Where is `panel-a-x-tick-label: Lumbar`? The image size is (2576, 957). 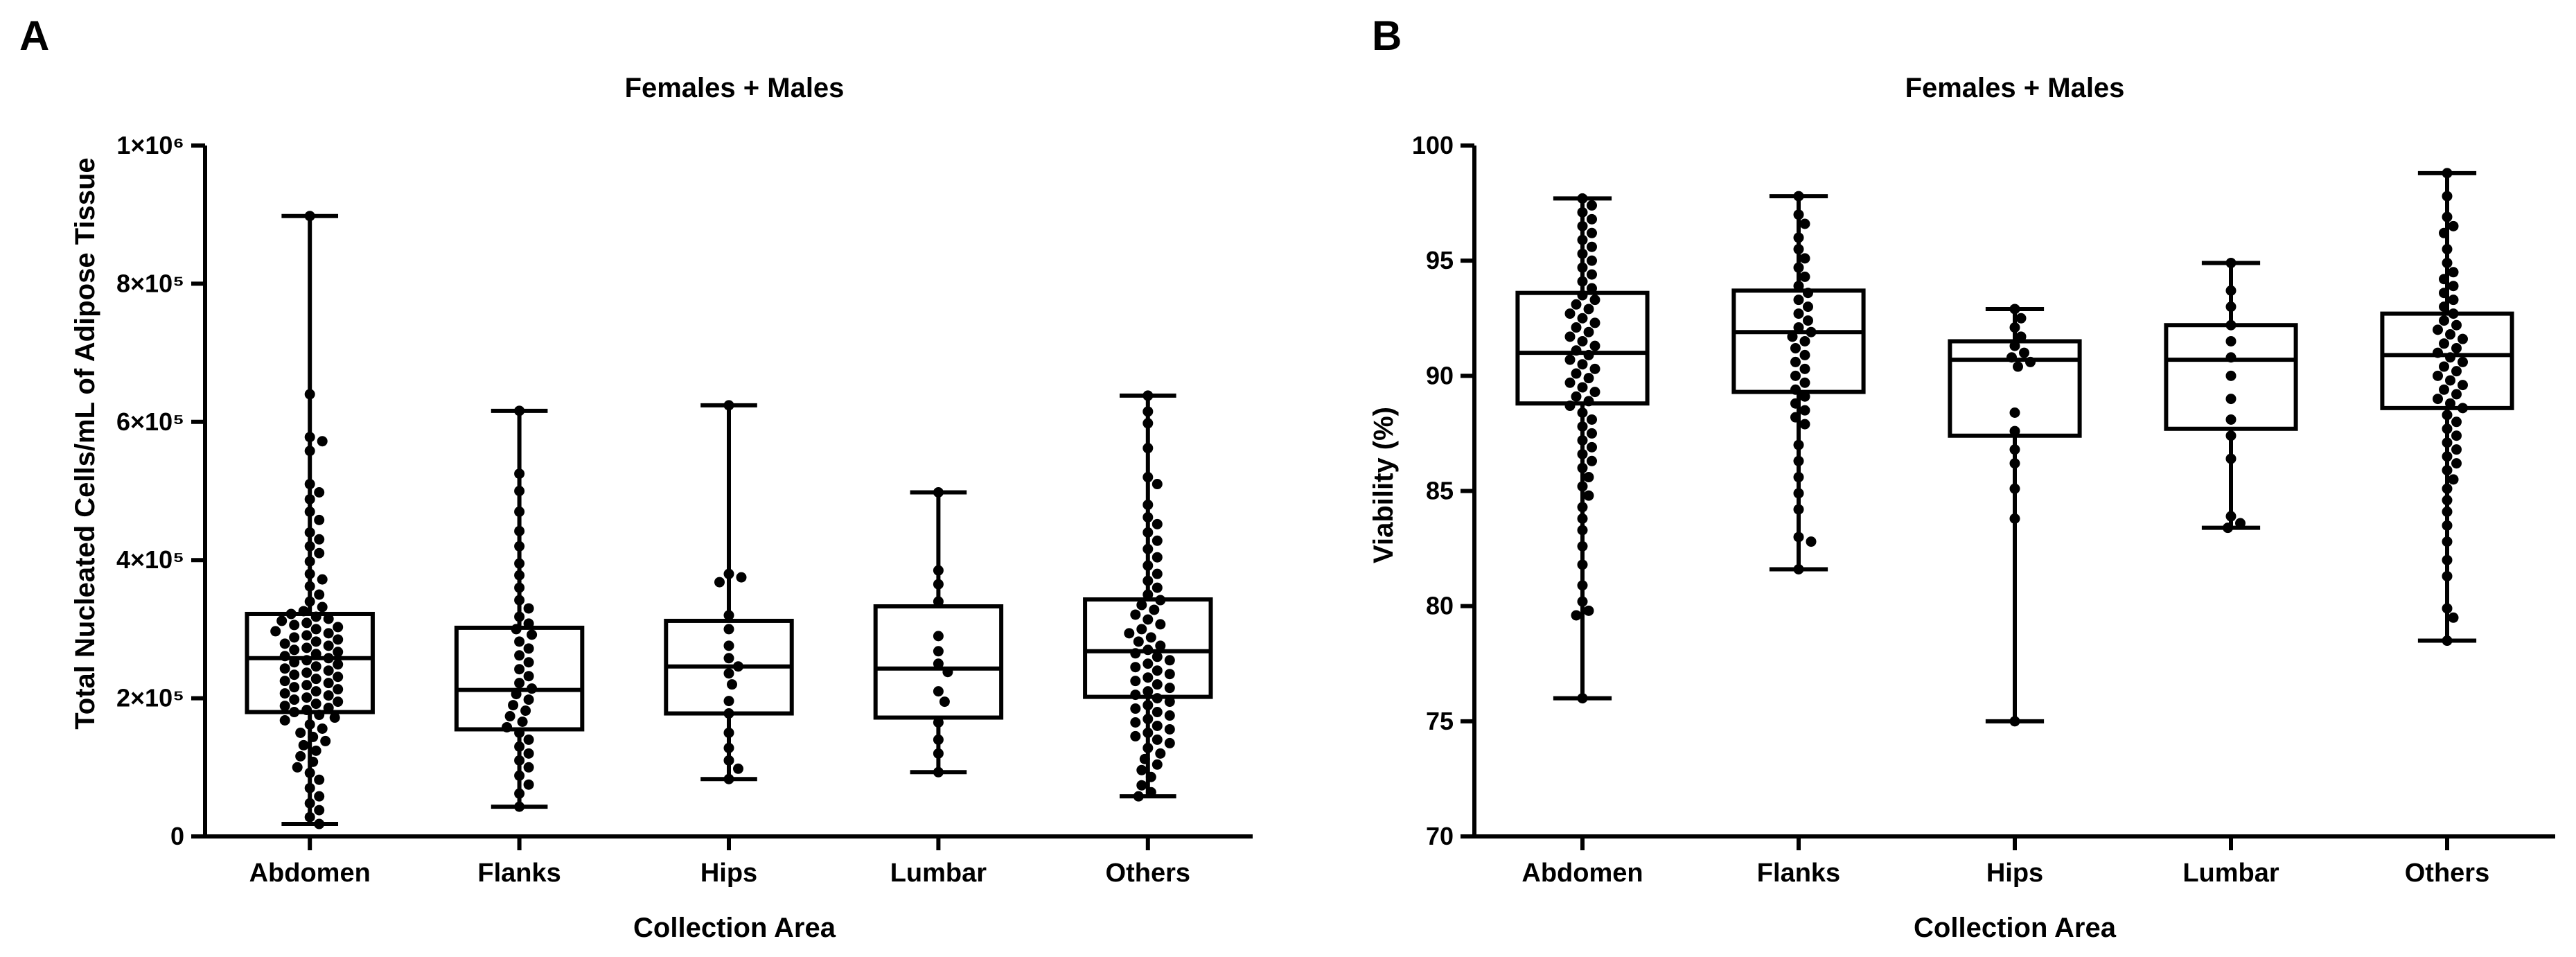 panel-a-x-tick-label: Lumbar is located at coordinates (938, 873).